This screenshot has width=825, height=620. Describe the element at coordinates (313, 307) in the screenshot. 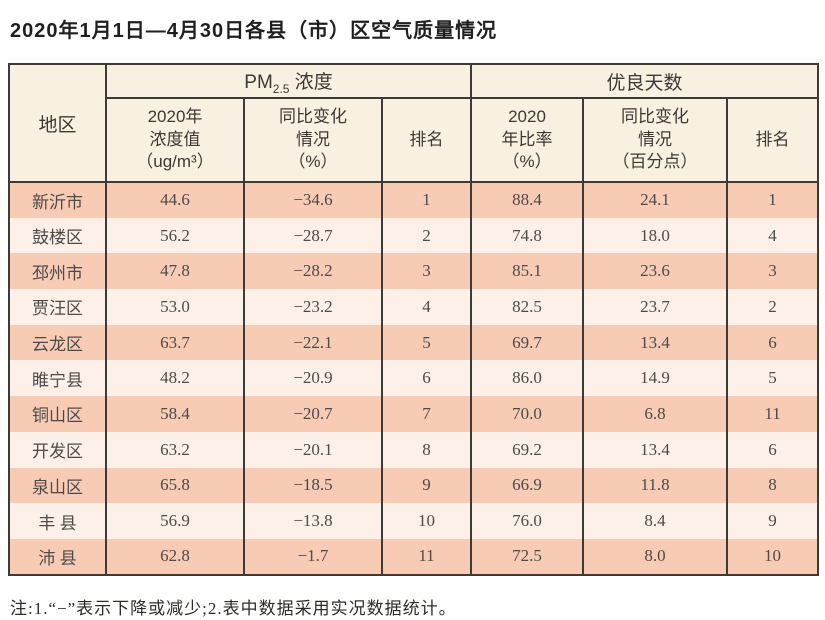

I see `cell-pm-change: −23.2` at that location.